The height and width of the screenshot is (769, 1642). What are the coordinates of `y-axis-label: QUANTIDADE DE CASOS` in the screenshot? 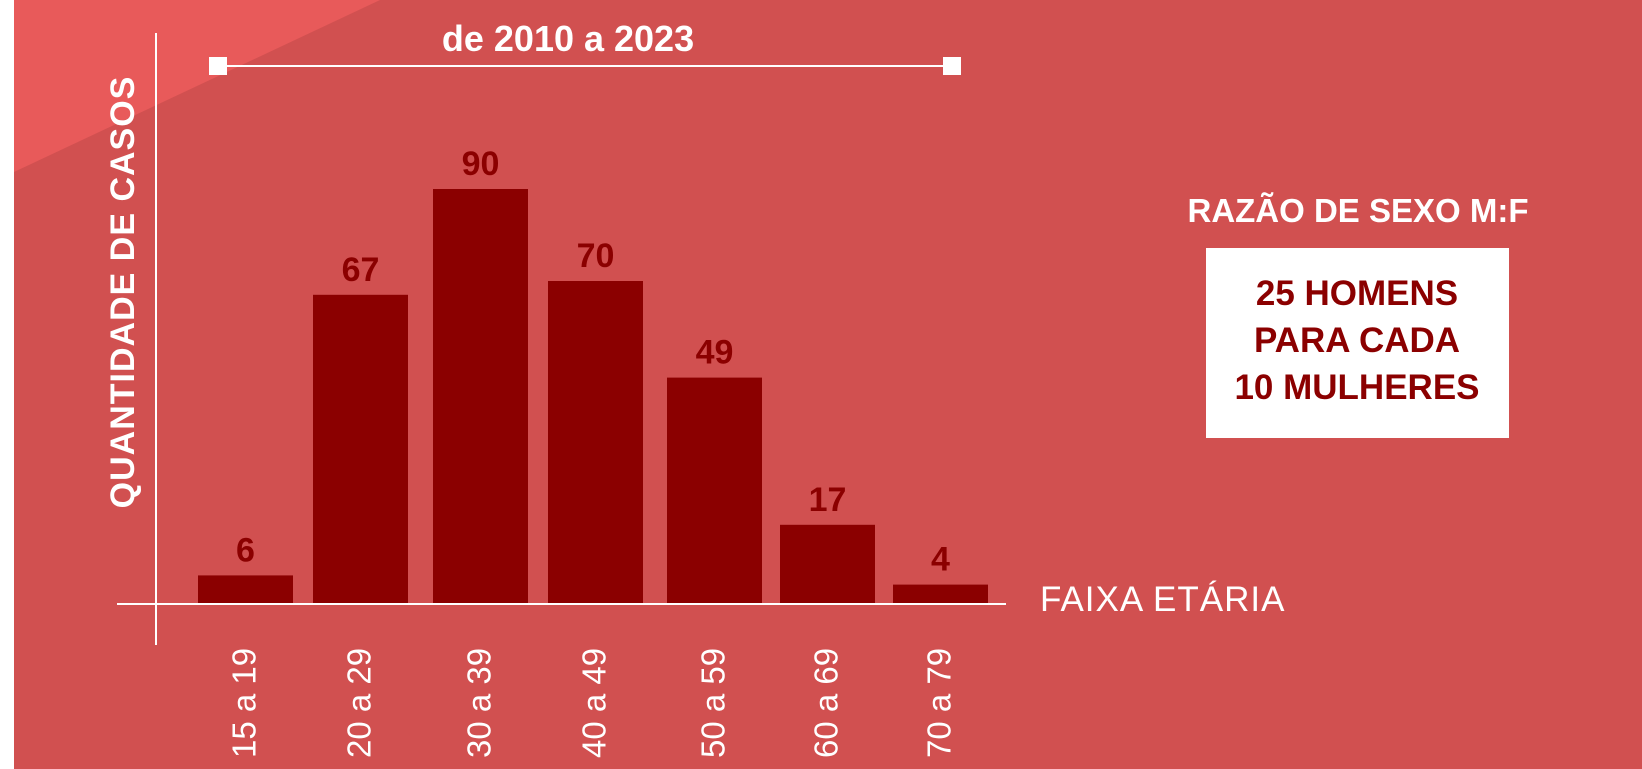 It's located at (123, 292).